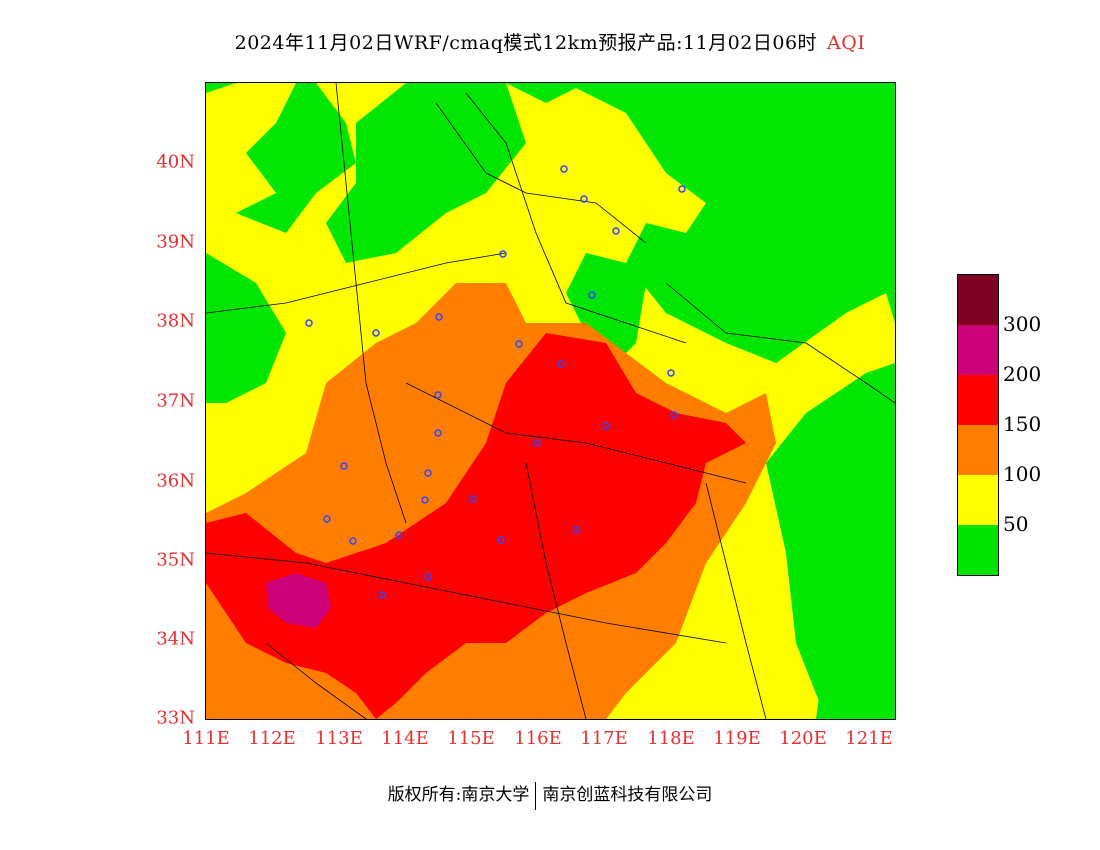 The image size is (1100, 850). Describe the element at coordinates (869, 738) in the screenshot. I see `lon-label-121e: 121E` at that location.